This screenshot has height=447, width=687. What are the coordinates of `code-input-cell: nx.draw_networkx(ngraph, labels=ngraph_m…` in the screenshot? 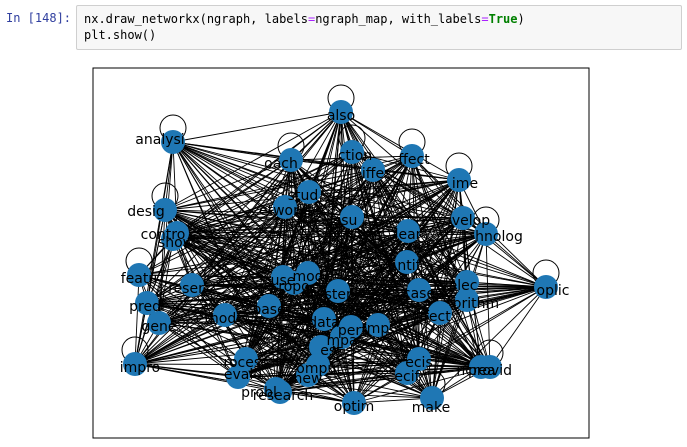 It's located at (379, 27).